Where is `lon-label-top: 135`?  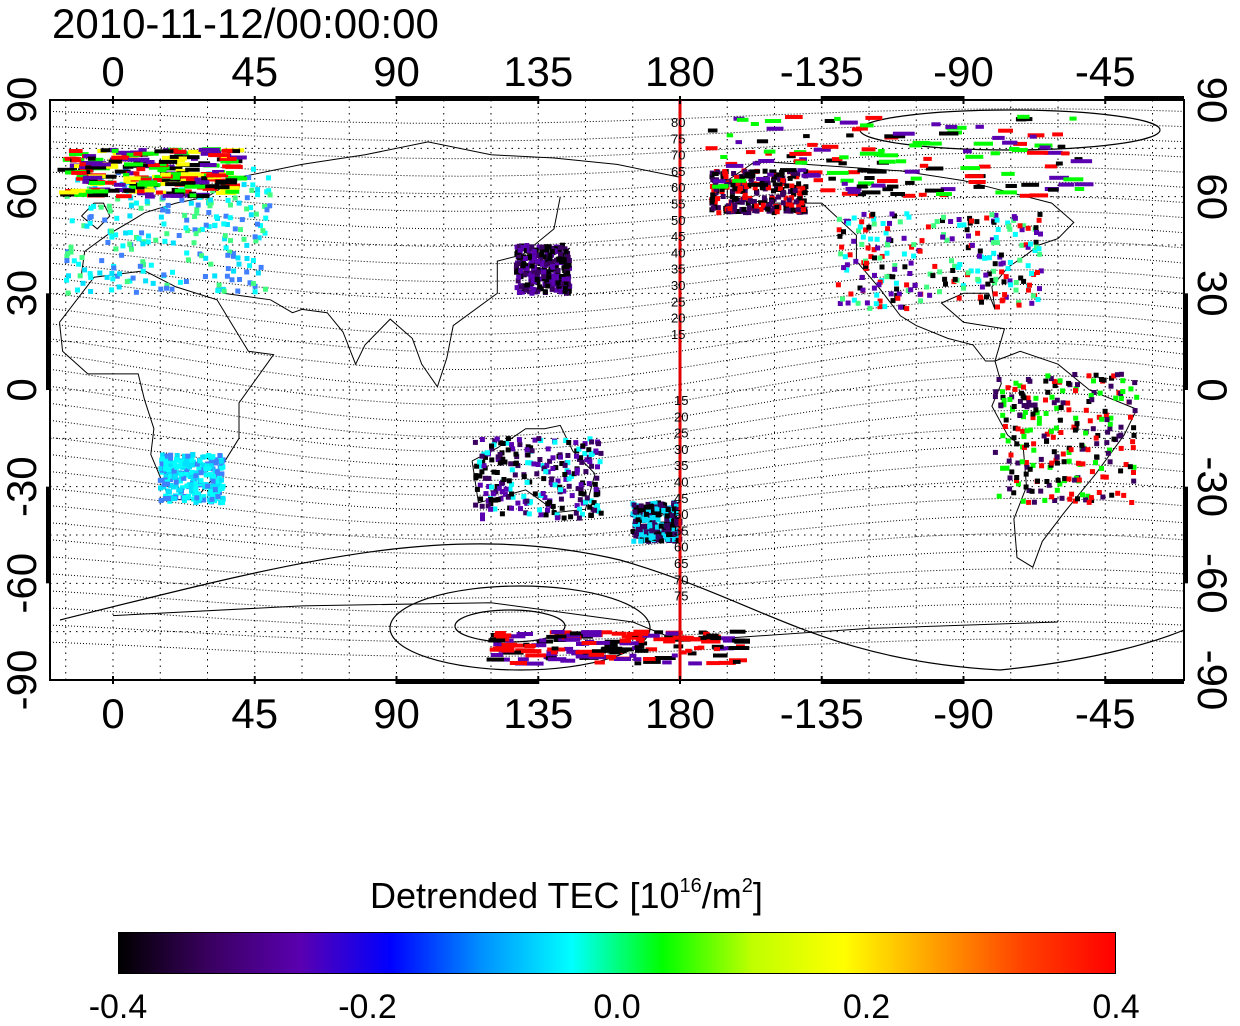 lon-label-top: 135 is located at coordinates (538, 71).